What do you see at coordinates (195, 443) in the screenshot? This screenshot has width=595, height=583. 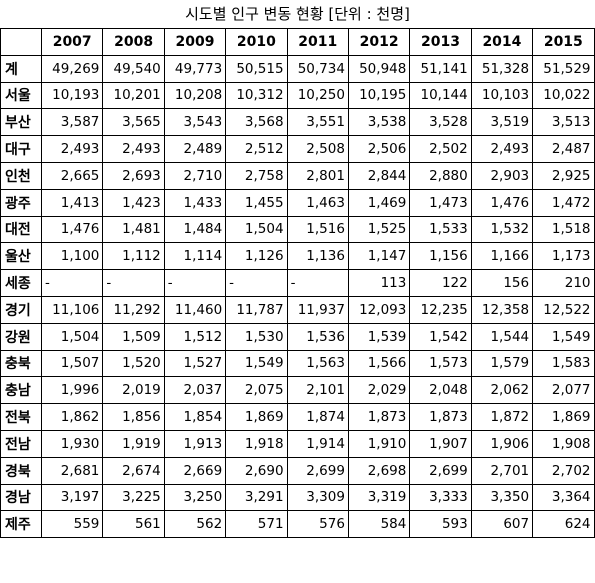 I see `value-cell: 1,913` at bounding box center [195, 443].